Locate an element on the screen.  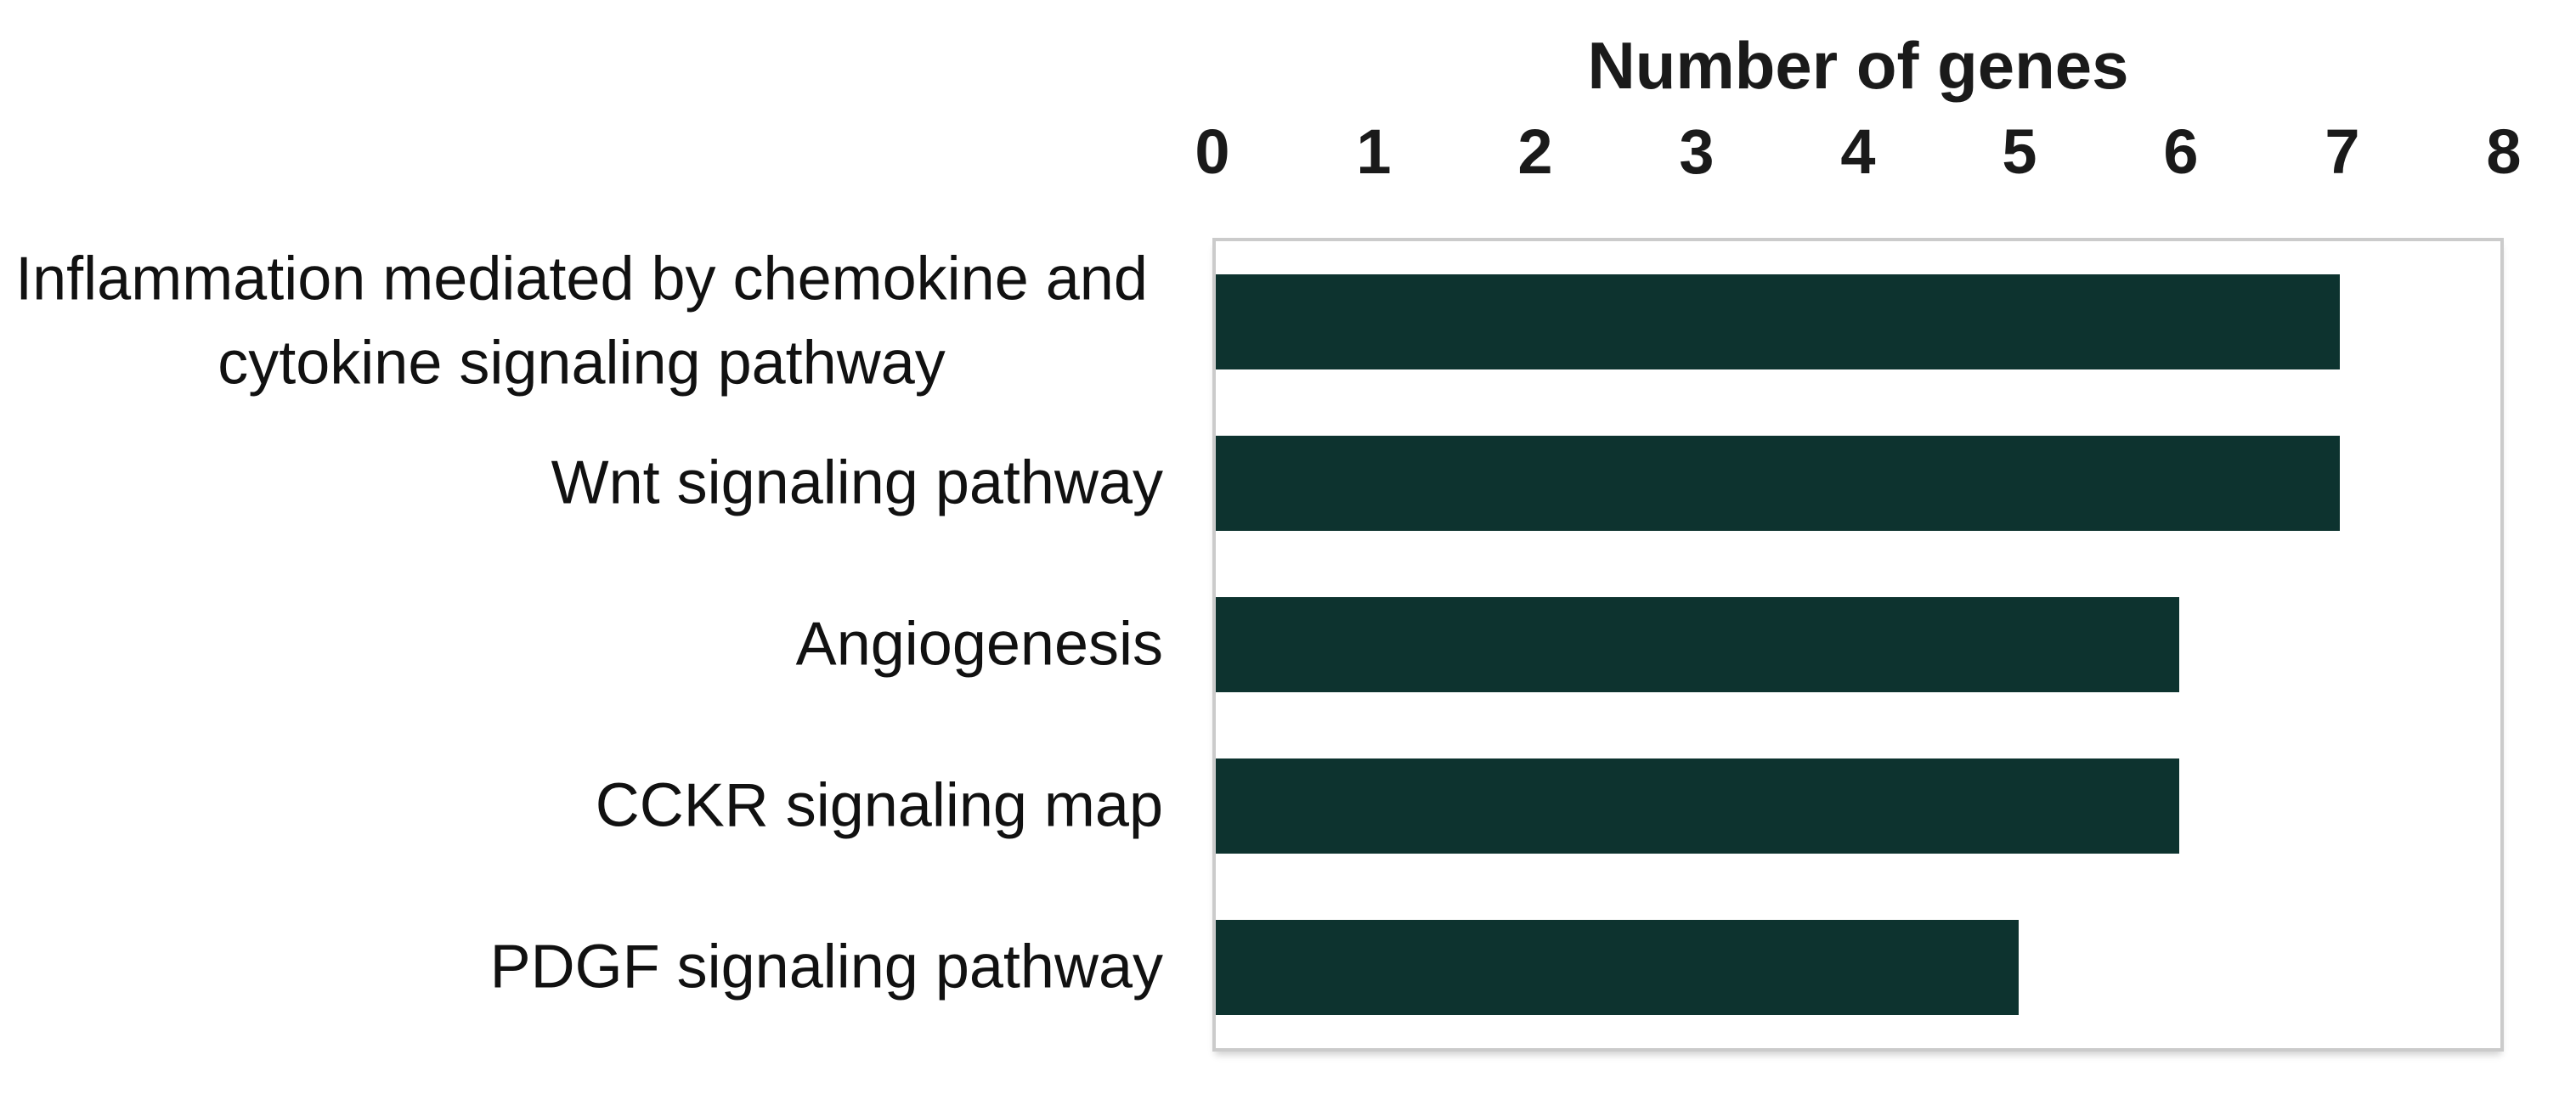
x-axis-tick-labels: 0 1 2 3 4 5 6 7 8 is located at coordinates (1858, 156).